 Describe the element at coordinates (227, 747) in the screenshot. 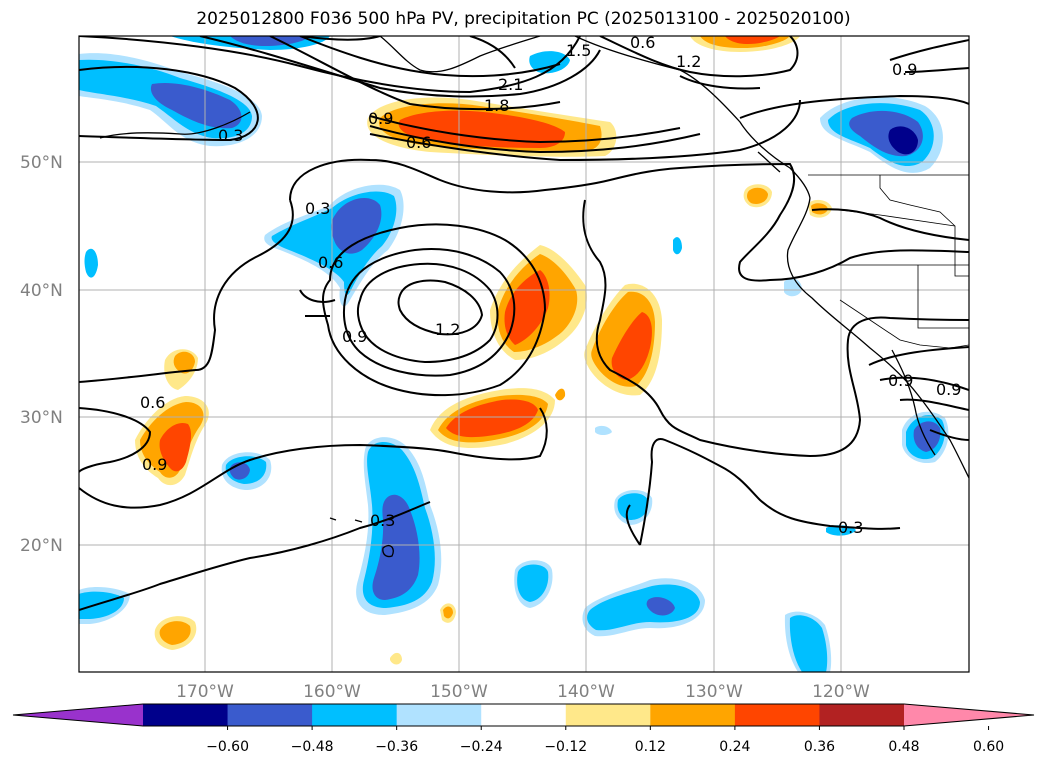

I see `colorbar-tick-label: −0.60` at that location.